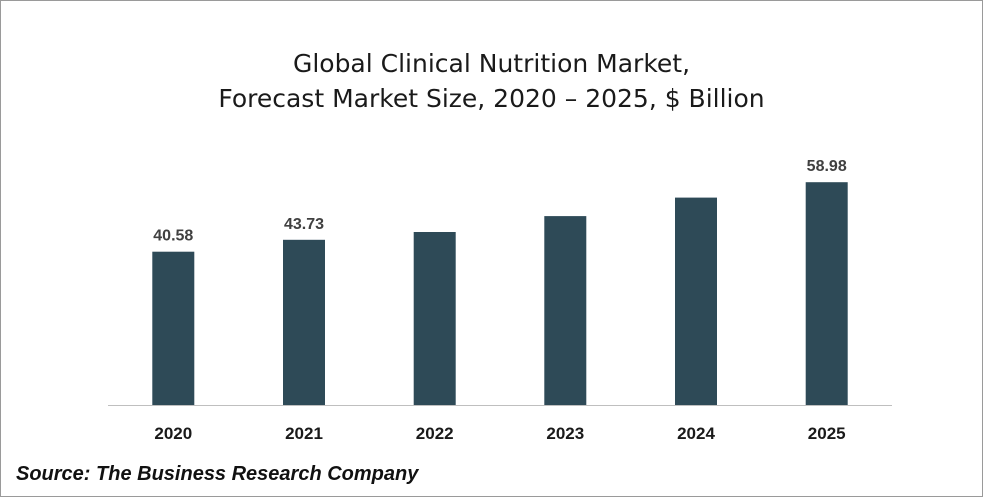  I want to click on x-tick-label-2021: 2021, so click(304, 433).